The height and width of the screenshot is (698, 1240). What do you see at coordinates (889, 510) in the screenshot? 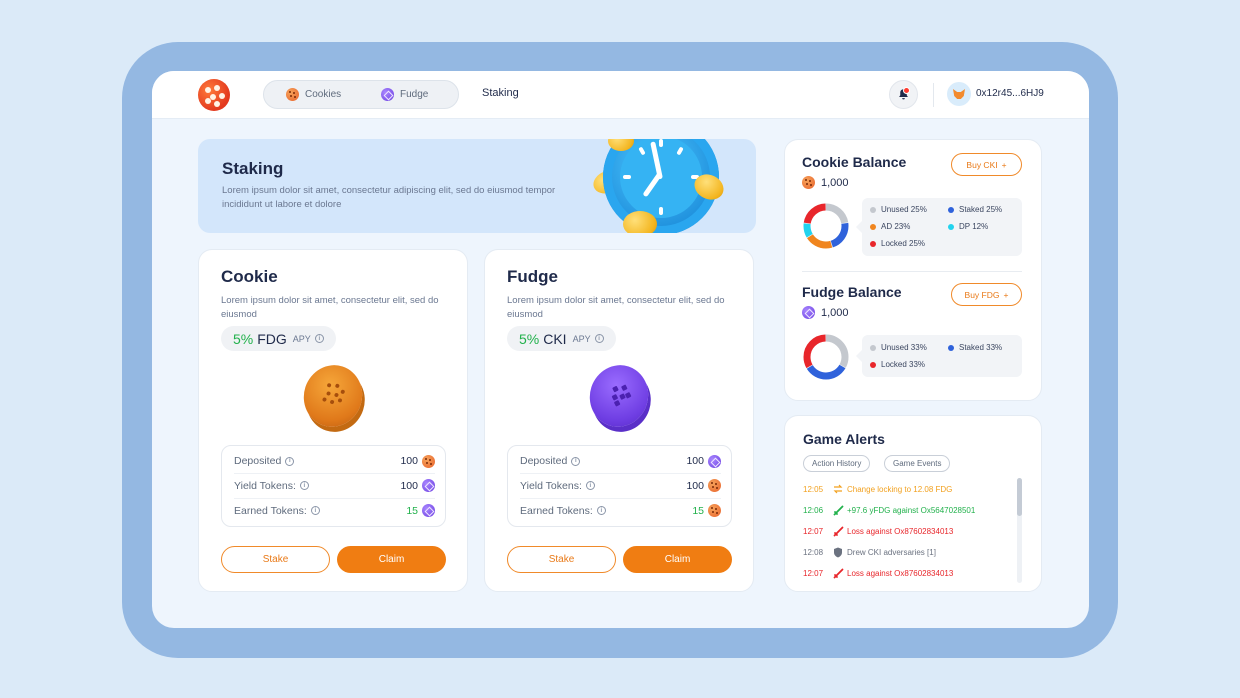
I see `alert-item: 12:06 +97.6 yFDG against Ox5647028501` at bounding box center [889, 510].